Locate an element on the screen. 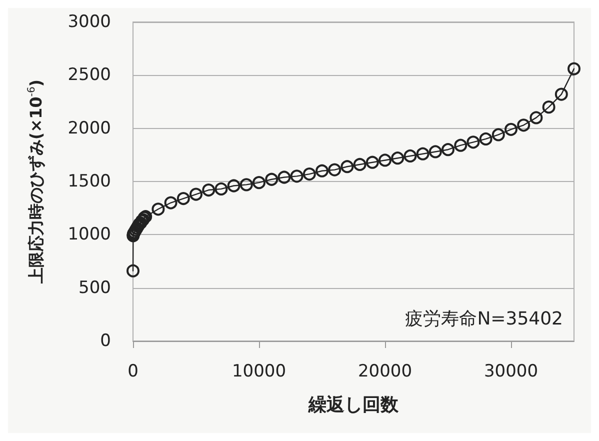 The image size is (599, 441). x-tick-label: 10000 is located at coordinates (259, 372).